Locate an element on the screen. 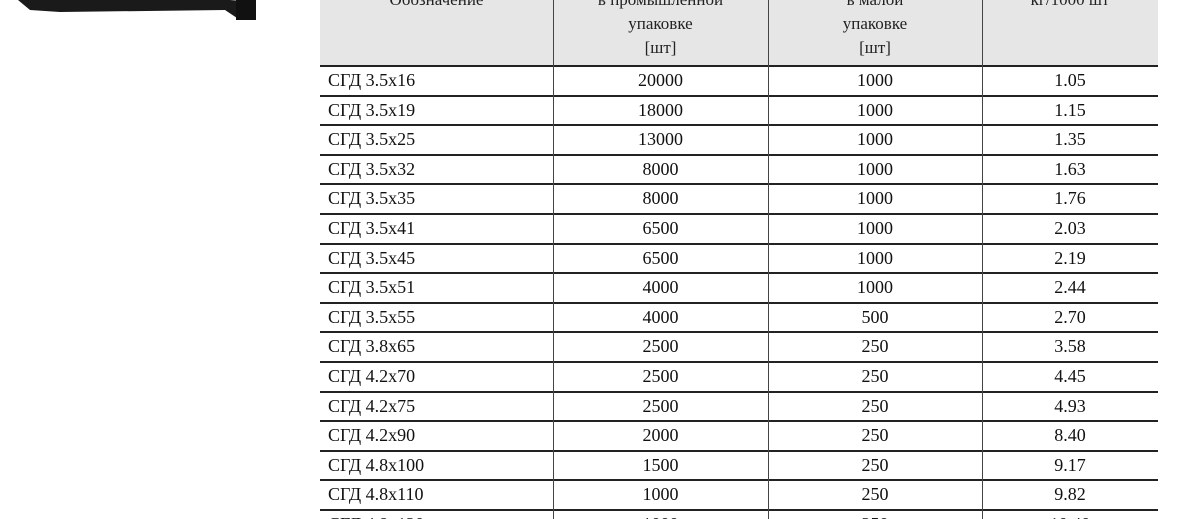 The height and width of the screenshot is (519, 1180). table-cell: 8.40 is located at coordinates (1070, 435).